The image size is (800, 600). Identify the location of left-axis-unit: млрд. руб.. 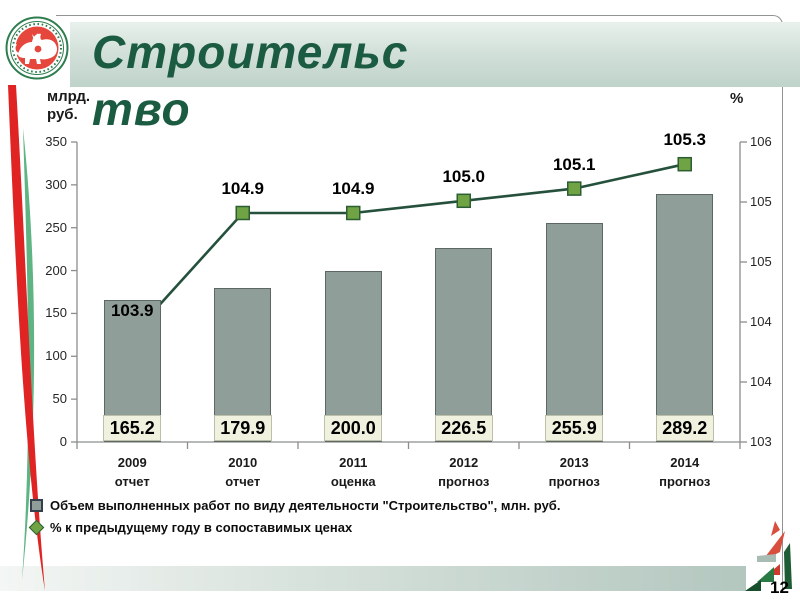
(68, 106).